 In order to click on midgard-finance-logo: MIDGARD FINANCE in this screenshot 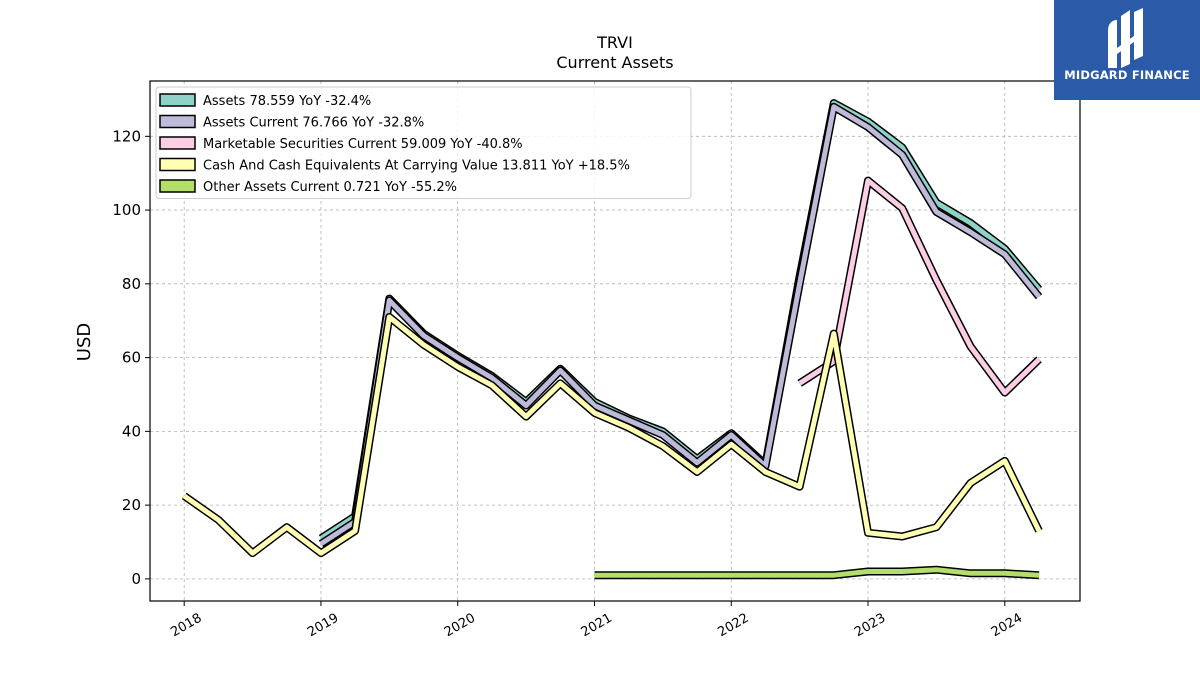, I will do `click(1127, 50)`.